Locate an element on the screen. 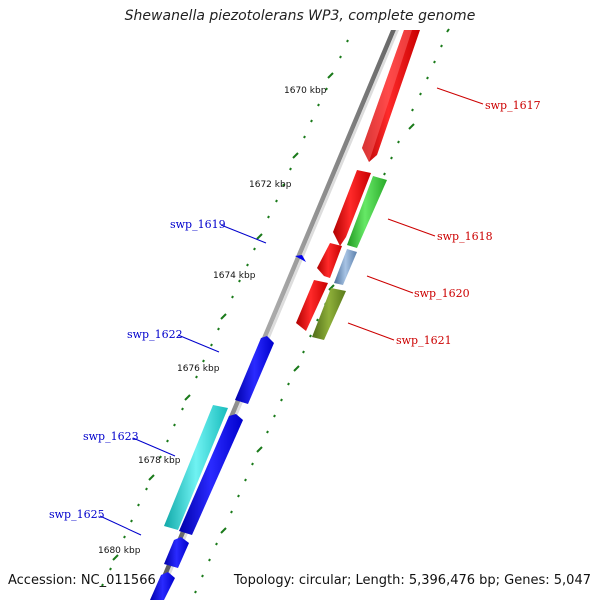  scale-label-1678: 1678 kbp is located at coordinates (159, 461).